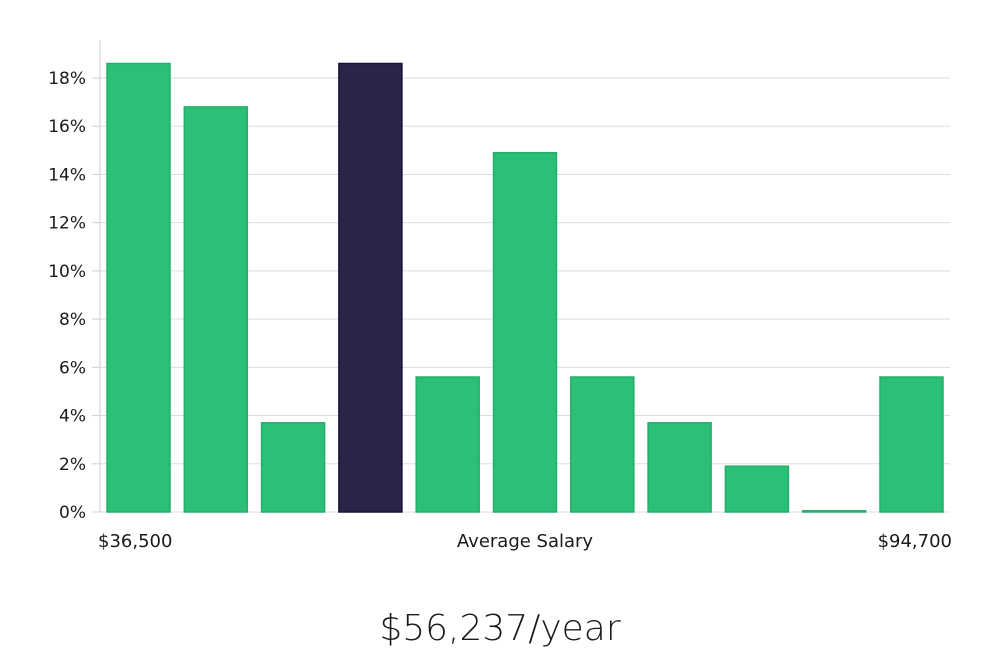 This screenshot has width=1000, height=660. I want to click on bar-highlighted, so click(370, 287).